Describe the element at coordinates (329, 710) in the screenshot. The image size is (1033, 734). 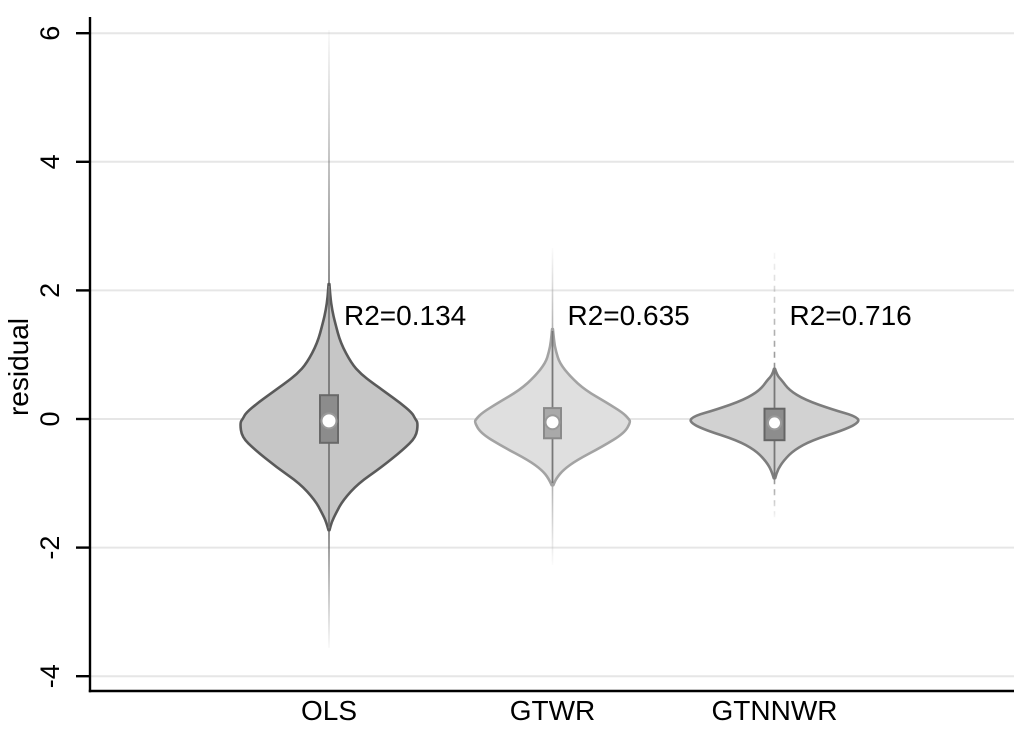
I see `category-label: OLS` at that location.